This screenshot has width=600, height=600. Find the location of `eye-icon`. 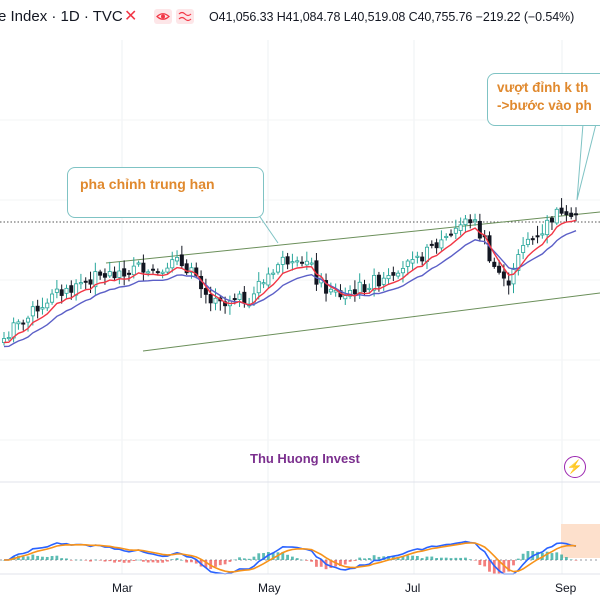

eye-icon is located at coordinates (163, 16).